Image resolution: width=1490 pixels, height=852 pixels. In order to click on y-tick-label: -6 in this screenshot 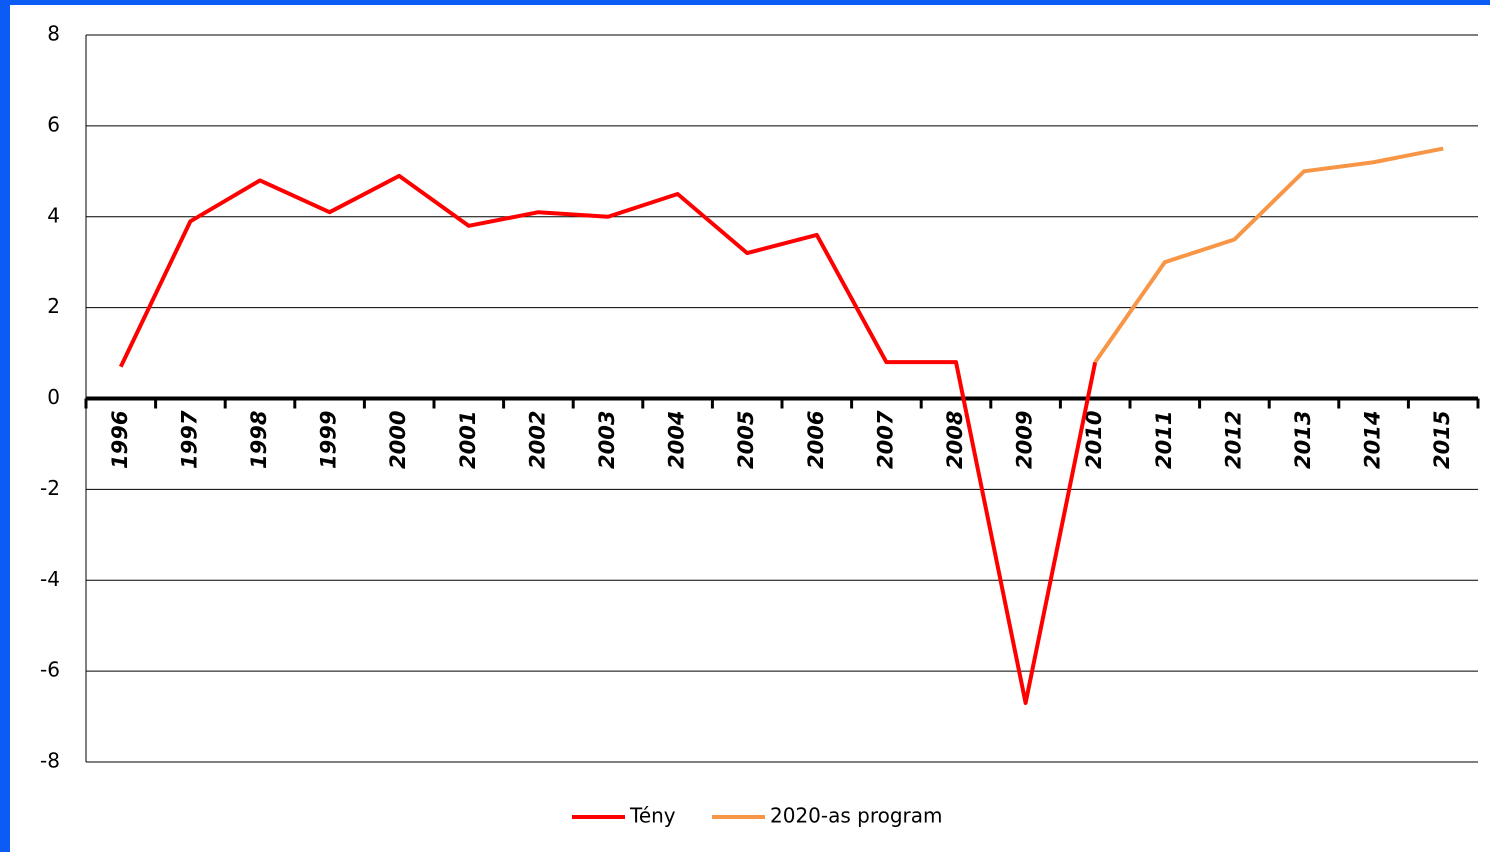, I will do `click(50, 670)`.